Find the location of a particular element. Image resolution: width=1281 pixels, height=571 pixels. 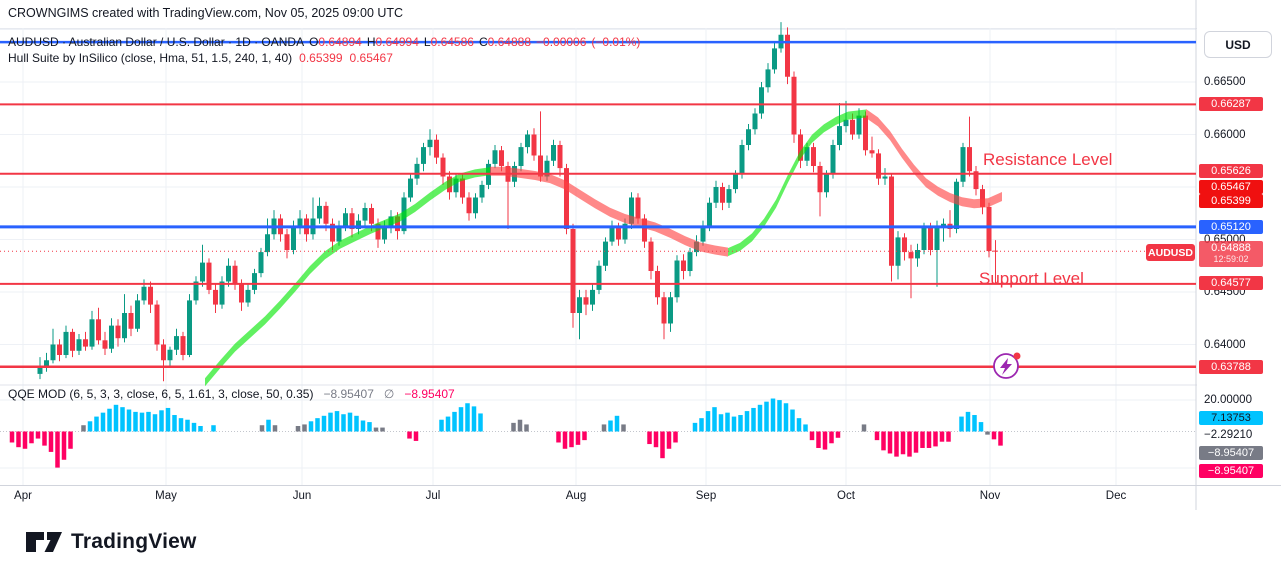

price-change: −0.00006 is located at coordinates (561, 42).